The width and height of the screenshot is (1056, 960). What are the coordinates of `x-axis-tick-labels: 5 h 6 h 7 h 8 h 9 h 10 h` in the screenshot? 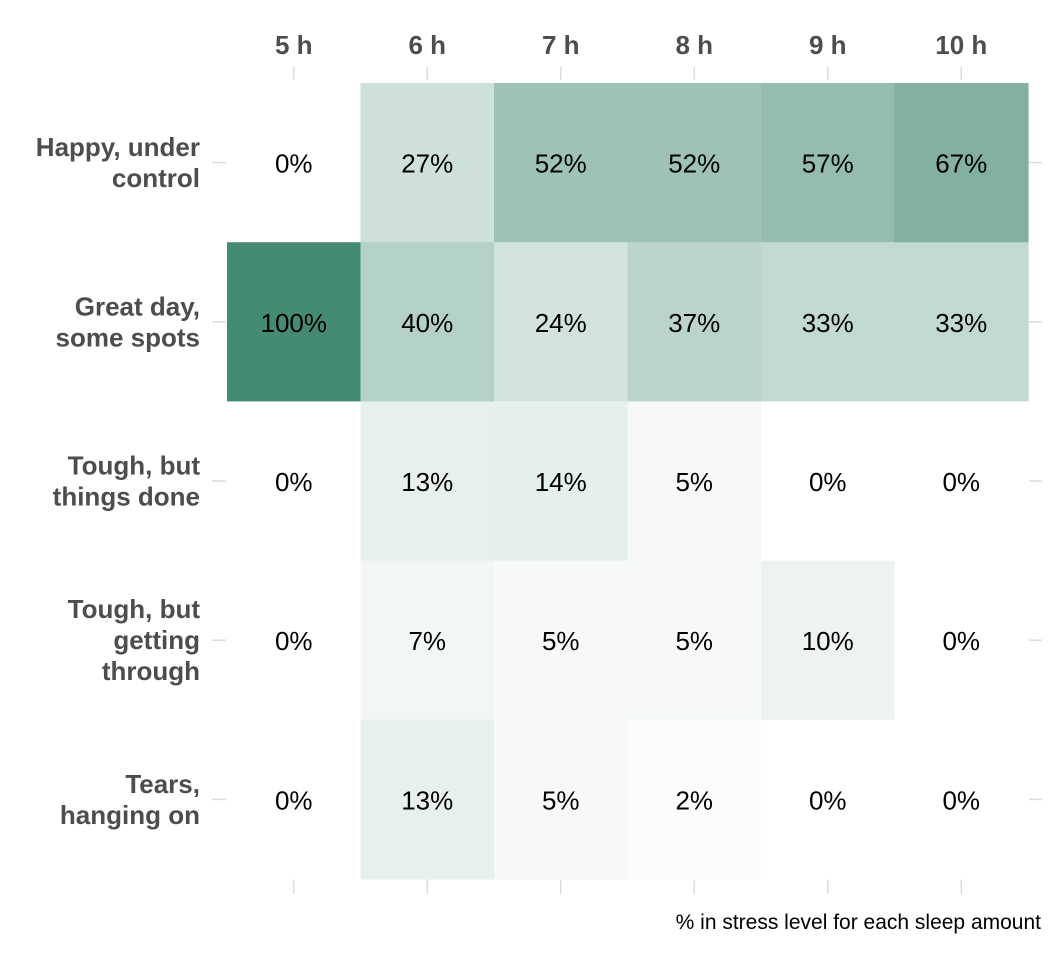 It's located at (631, 45).